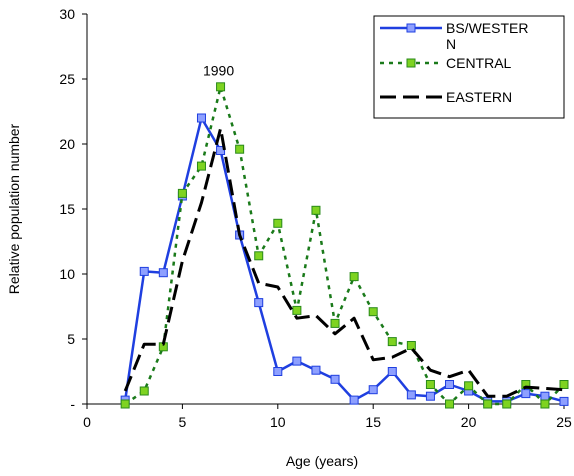 The height and width of the screenshot is (476, 574). I want to click on legend-label: N, so click(451, 44).